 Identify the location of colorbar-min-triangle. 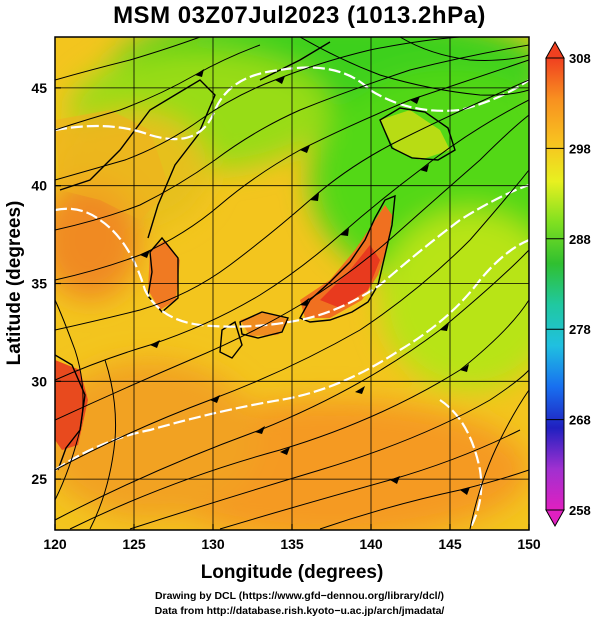
(555, 518).